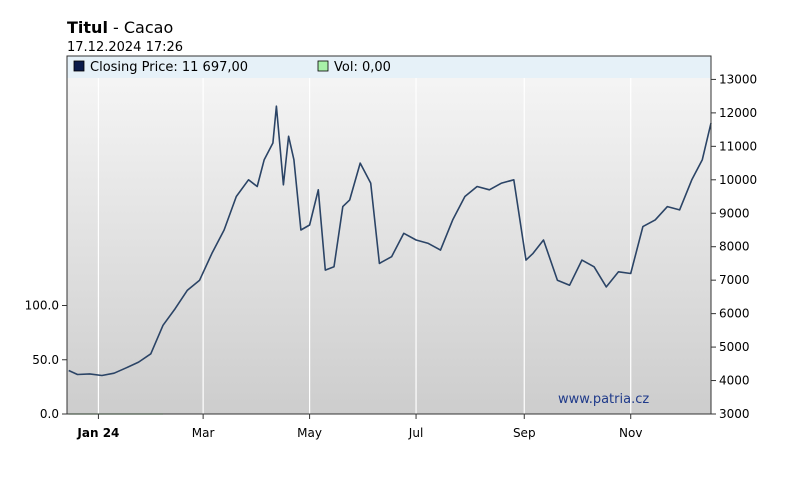 The height and width of the screenshot is (480, 792). What do you see at coordinates (734, 314) in the screenshot?
I see `right-tick-label: 6000` at bounding box center [734, 314].